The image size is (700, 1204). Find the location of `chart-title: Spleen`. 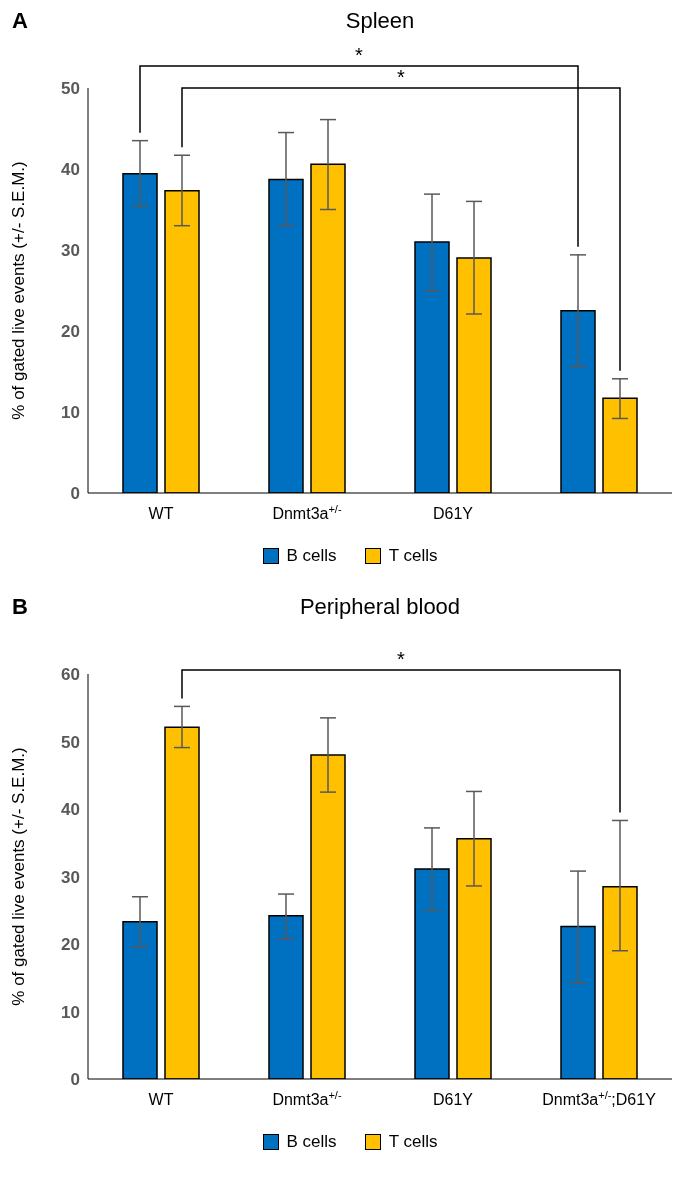

chart-title: Spleen is located at coordinates (380, 21).